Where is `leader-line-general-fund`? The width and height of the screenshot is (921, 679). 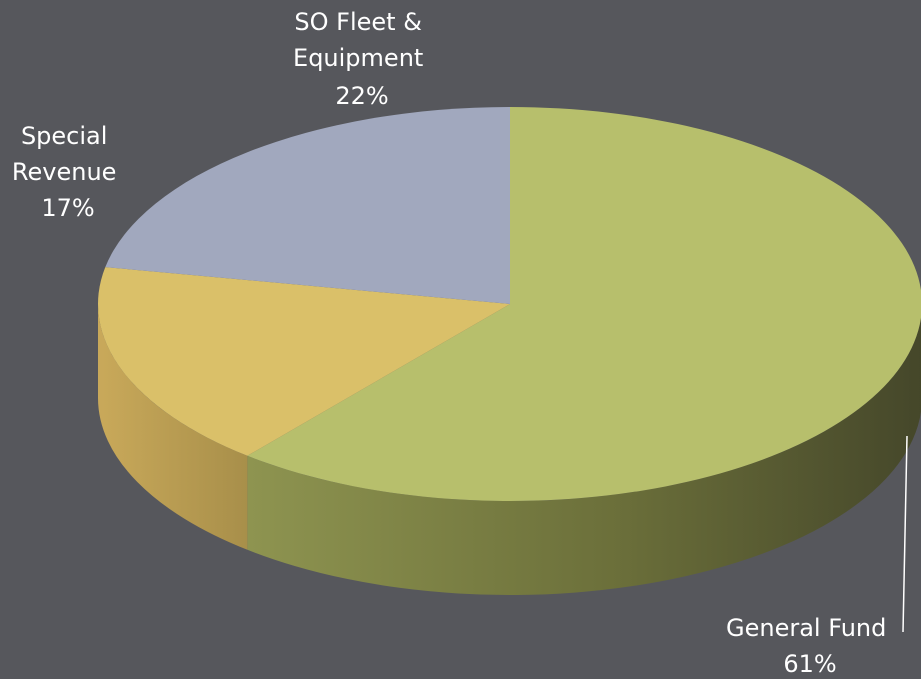 leader-line-general-fund is located at coordinates (905, 534).